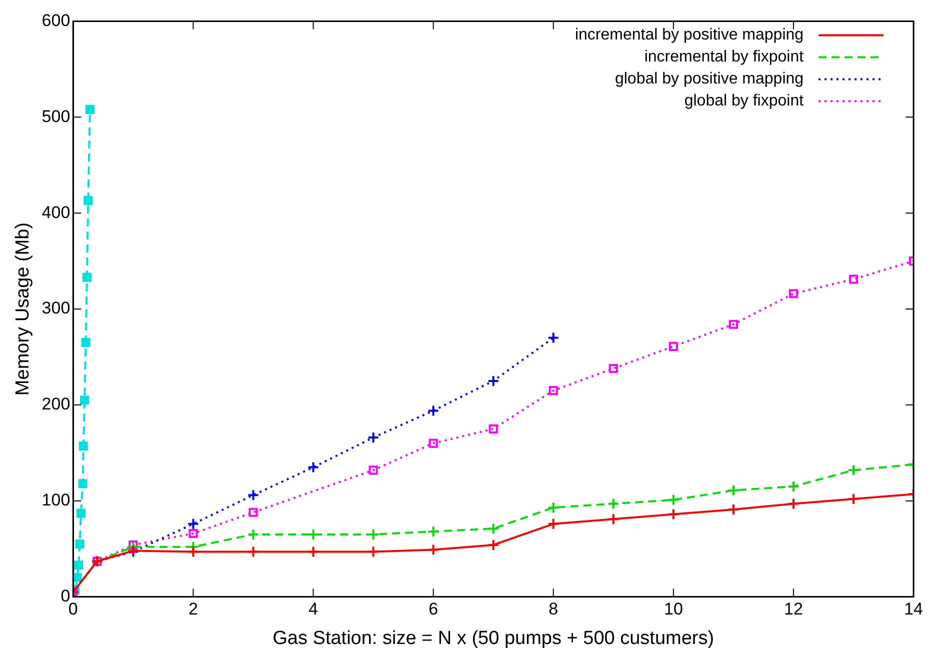 This screenshot has height=662, width=934. What do you see at coordinates (313, 609) in the screenshot?
I see `x-tick-label: 4` at bounding box center [313, 609].